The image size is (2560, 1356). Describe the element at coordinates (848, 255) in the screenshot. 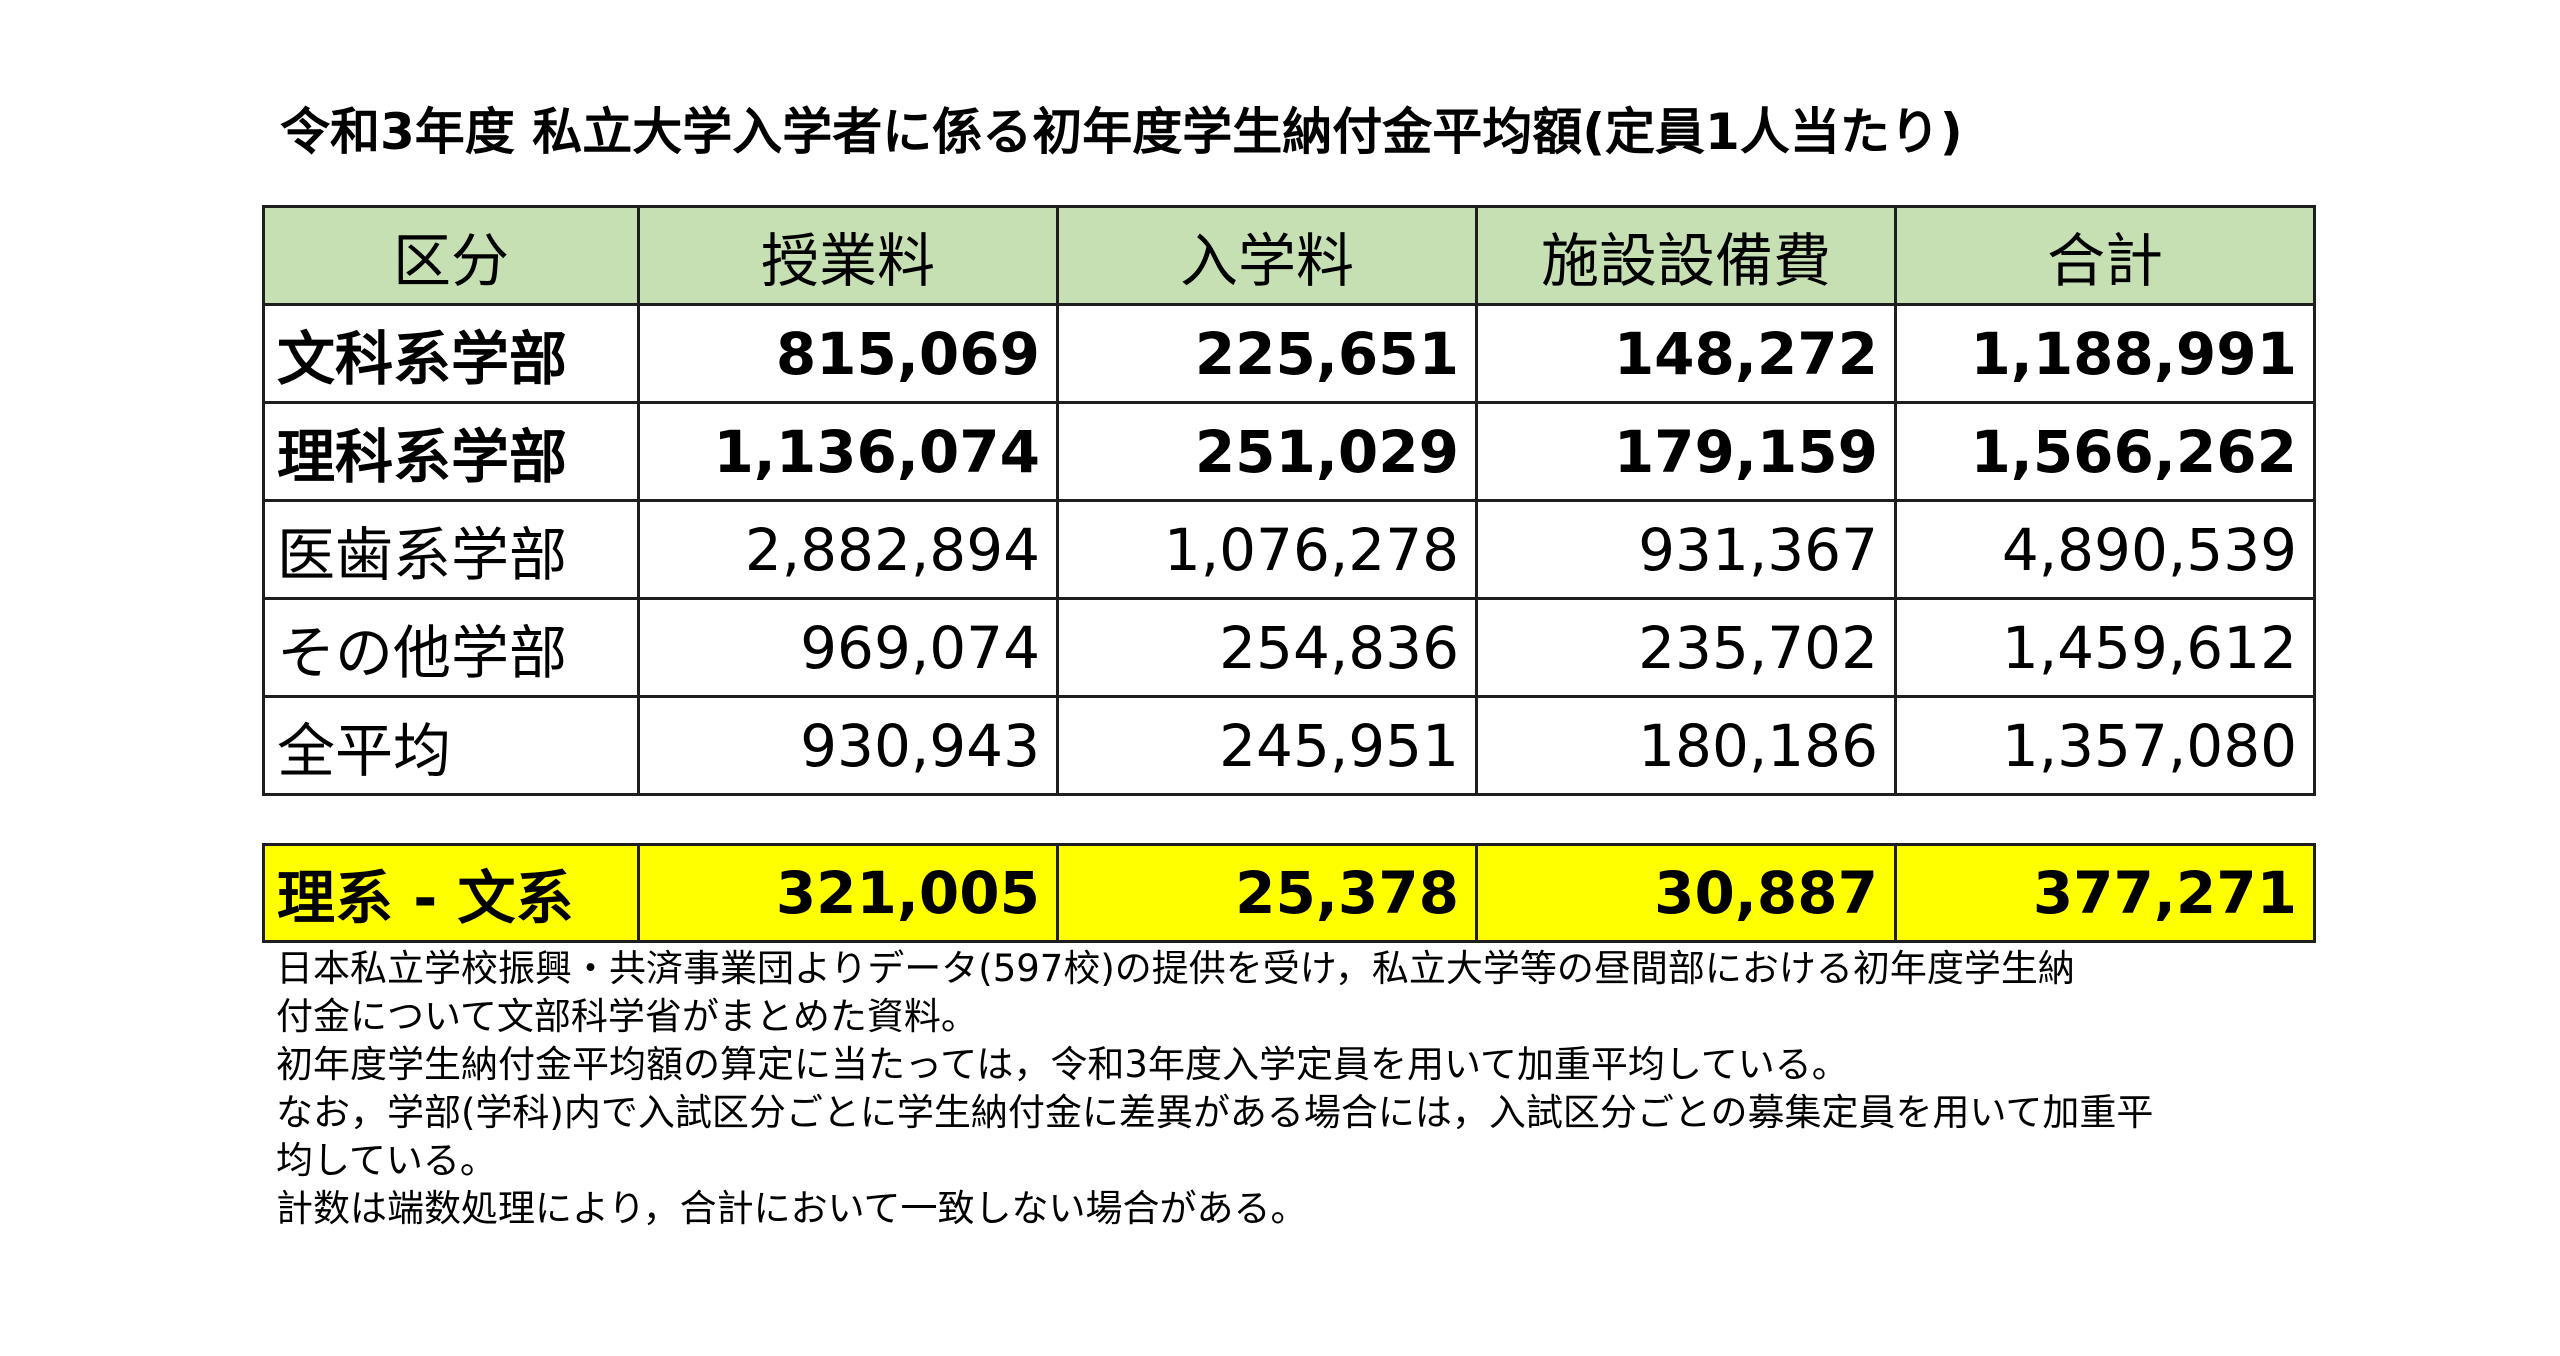

I see `header-tuition: 授業料` at that location.